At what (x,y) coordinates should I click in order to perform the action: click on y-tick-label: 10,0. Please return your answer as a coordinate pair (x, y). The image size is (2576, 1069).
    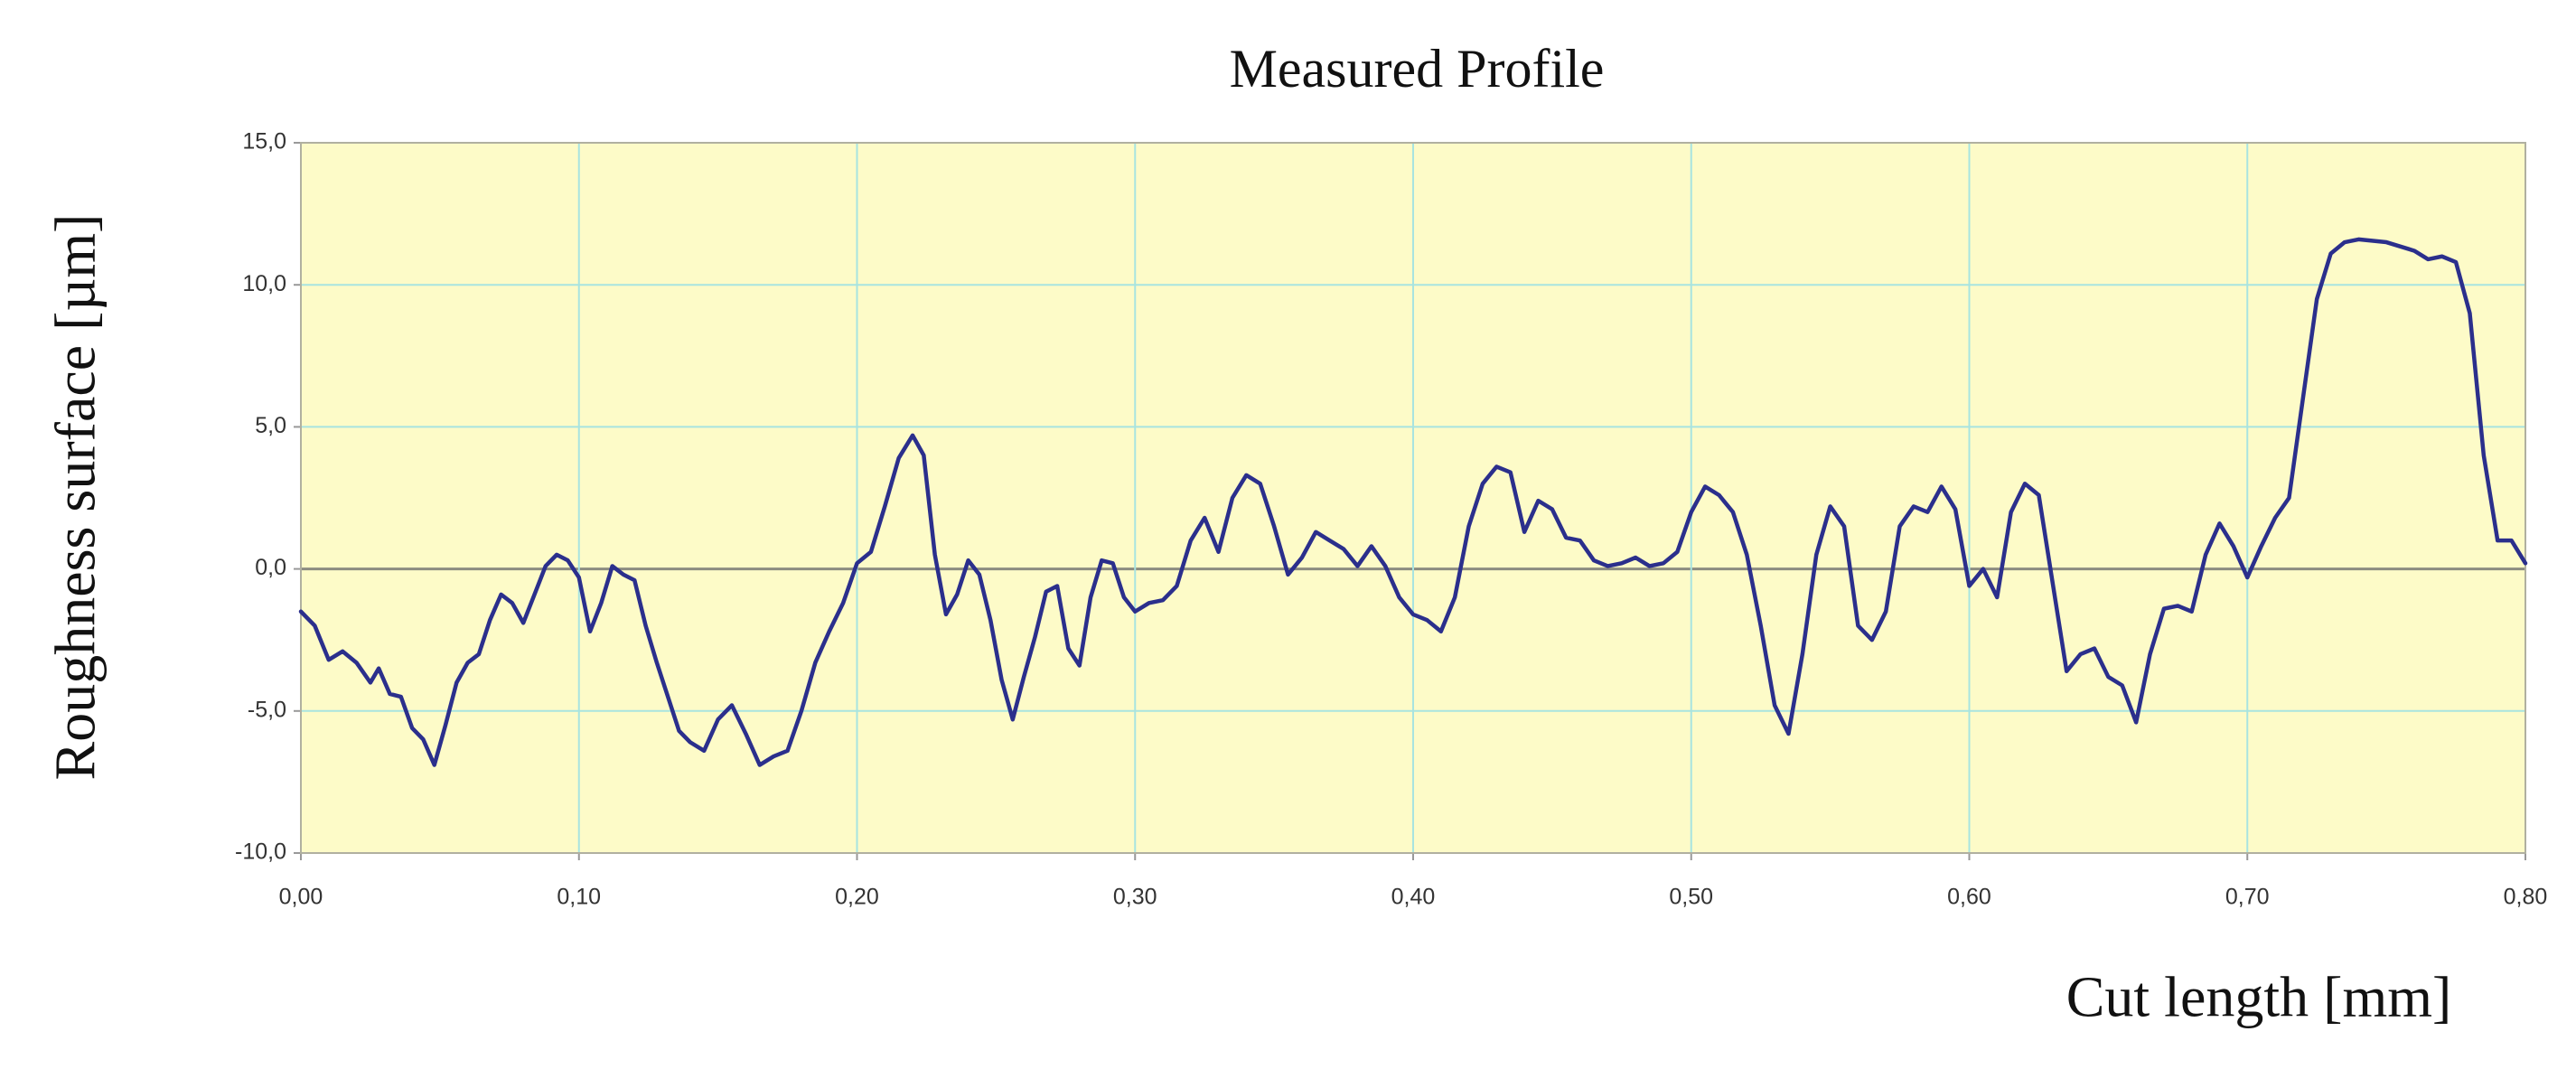
    Looking at the image, I should click on (264, 284).